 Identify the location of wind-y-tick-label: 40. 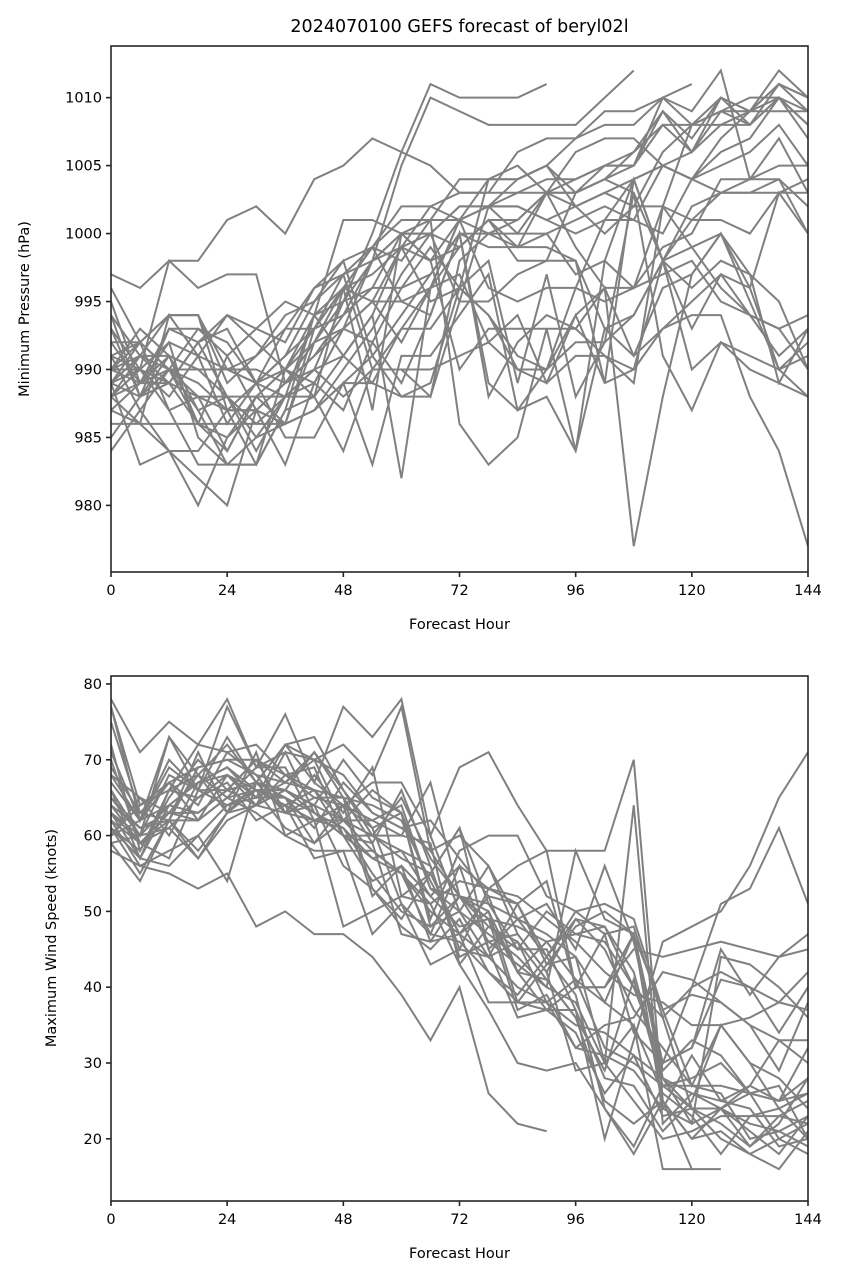
(93, 988).